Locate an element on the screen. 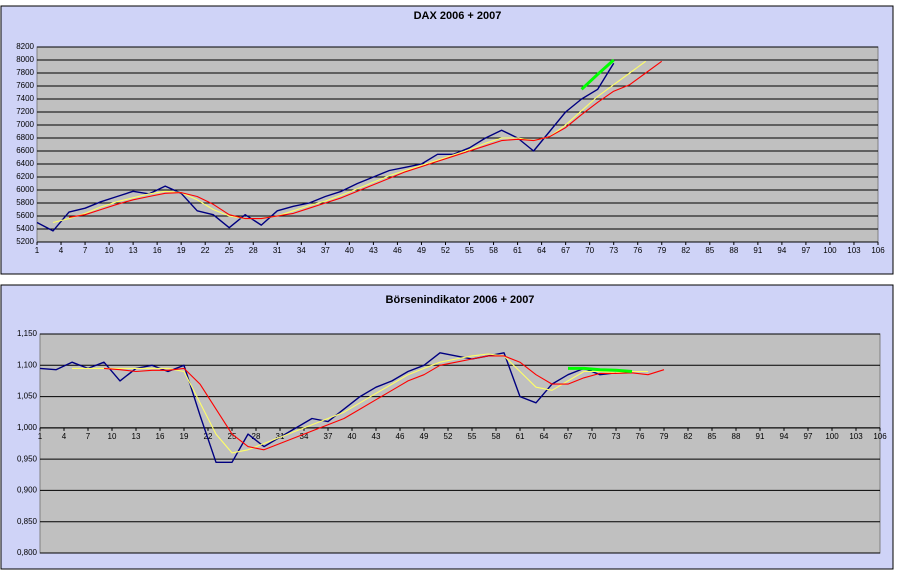 The image size is (898, 577). chart-title: Börsenindikator 2006 + 2007 is located at coordinates (460, 300).